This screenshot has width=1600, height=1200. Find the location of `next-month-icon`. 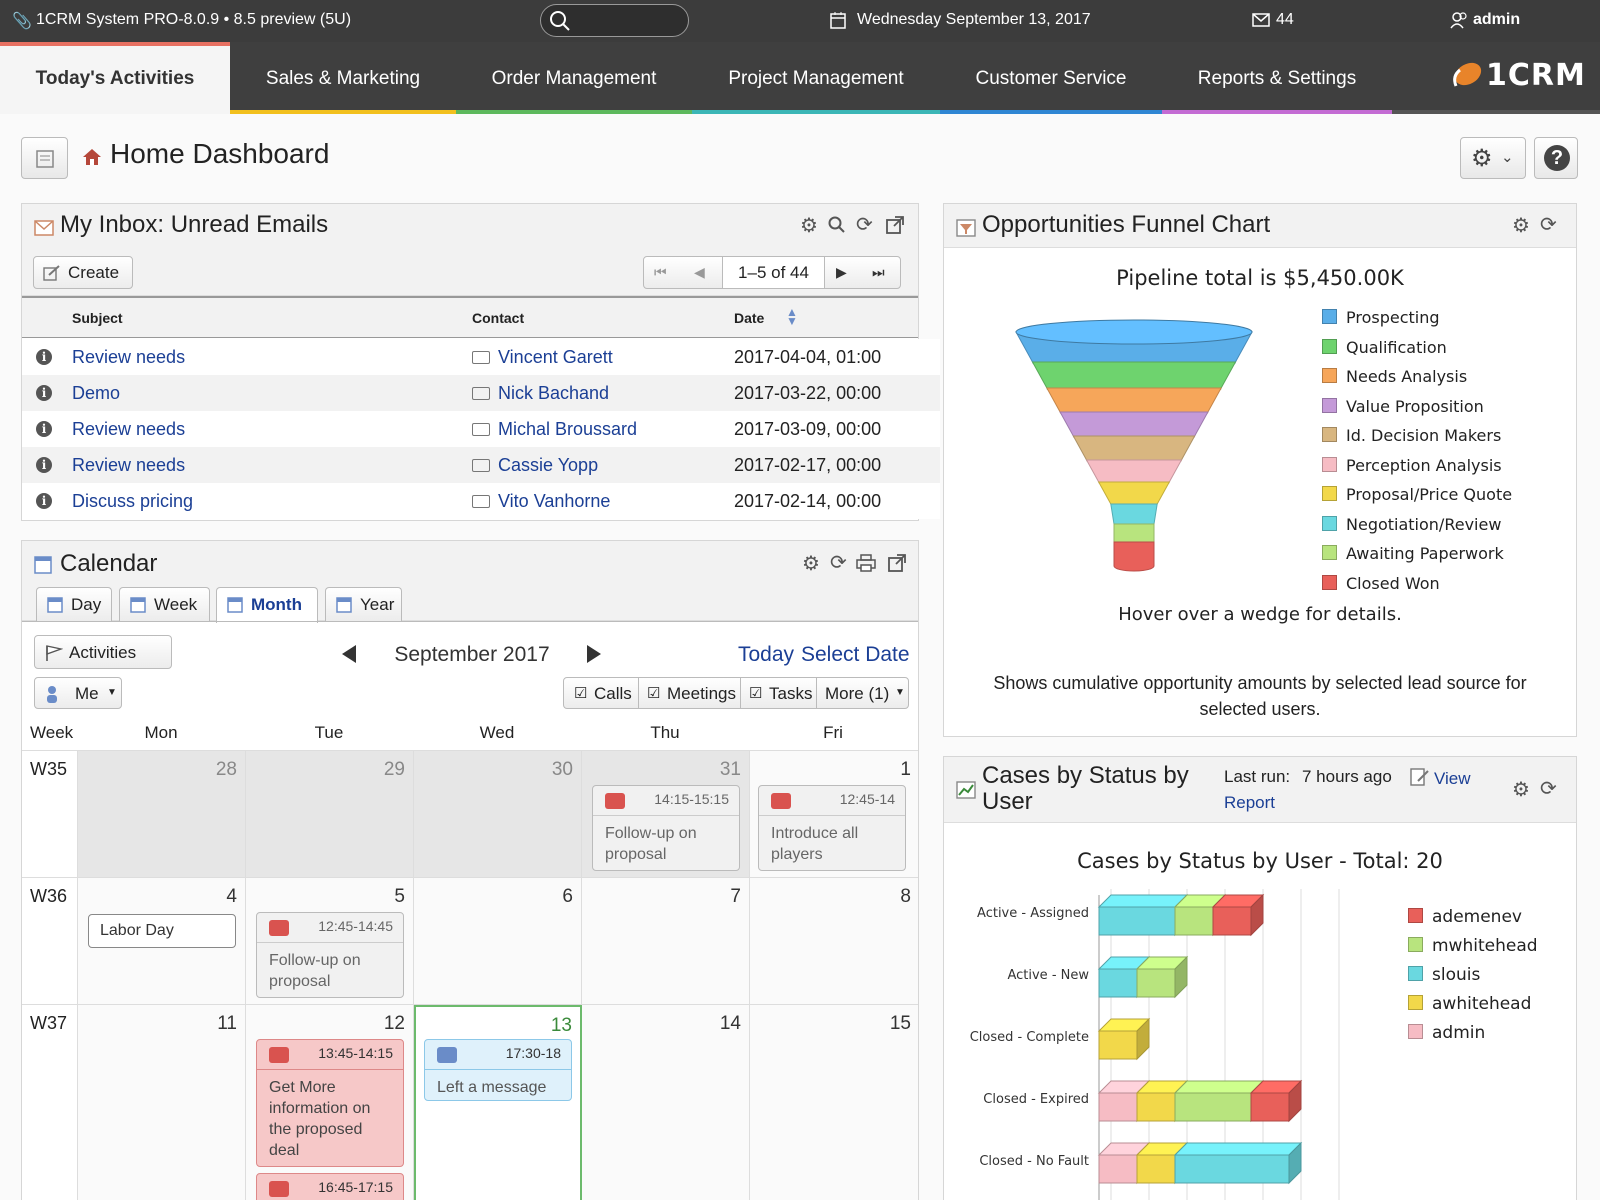

next-month-icon is located at coordinates (594, 654).